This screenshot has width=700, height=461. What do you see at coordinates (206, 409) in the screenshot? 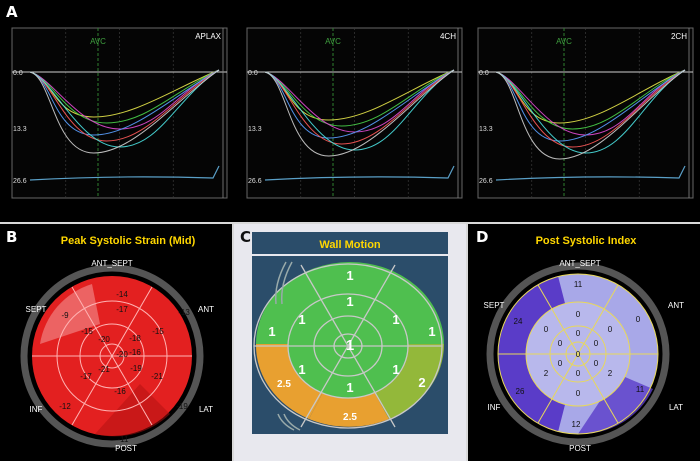
I see `label-lat: LAT` at bounding box center [206, 409].